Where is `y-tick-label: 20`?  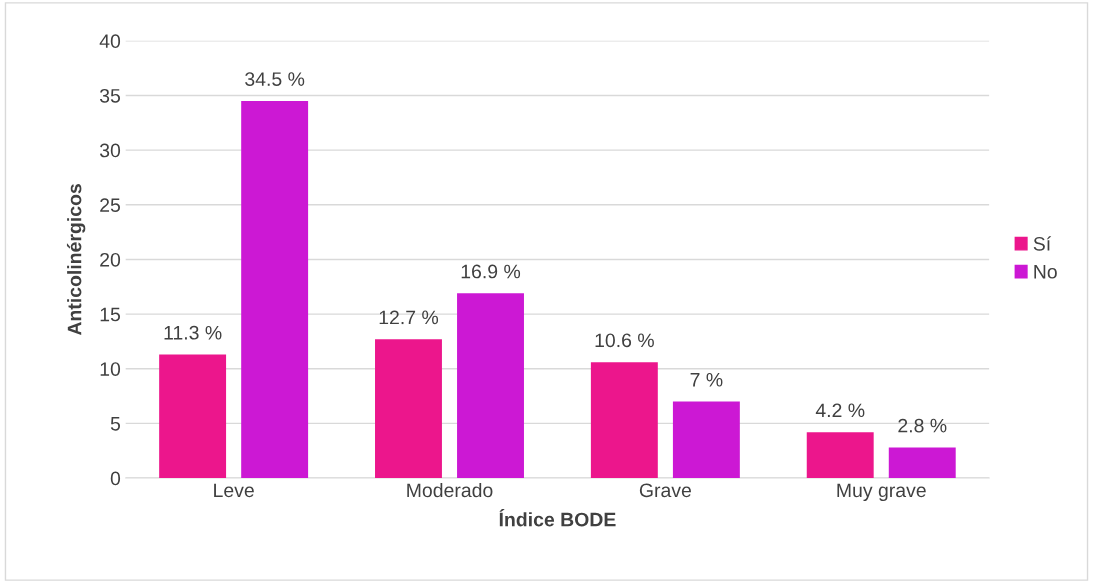
y-tick-label: 20 is located at coordinates (110, 259).